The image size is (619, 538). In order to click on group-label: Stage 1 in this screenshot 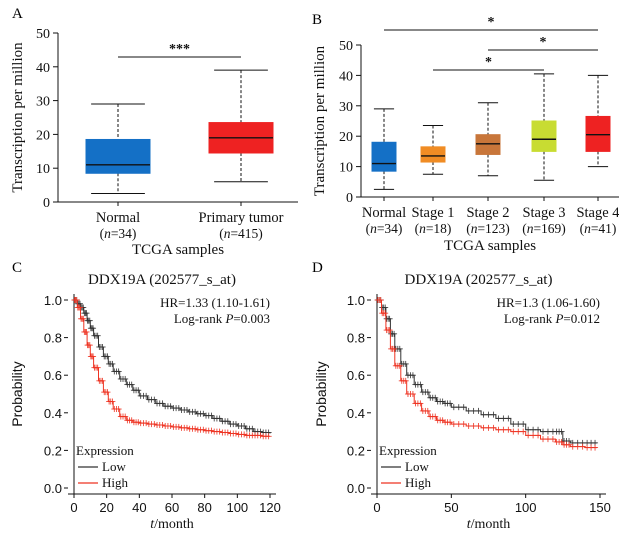, I will do `click(432, 213)`.